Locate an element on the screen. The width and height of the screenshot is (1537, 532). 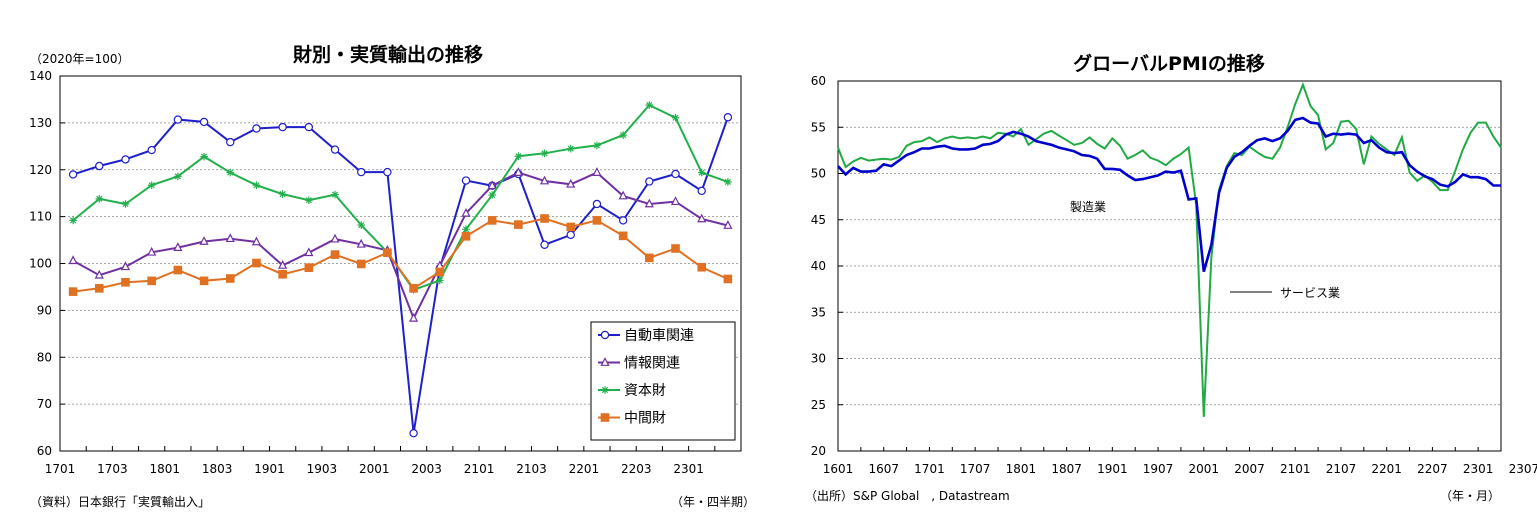
left-chart-title: 財別・実質輸出の推移 is located at coordinates (388, 54).